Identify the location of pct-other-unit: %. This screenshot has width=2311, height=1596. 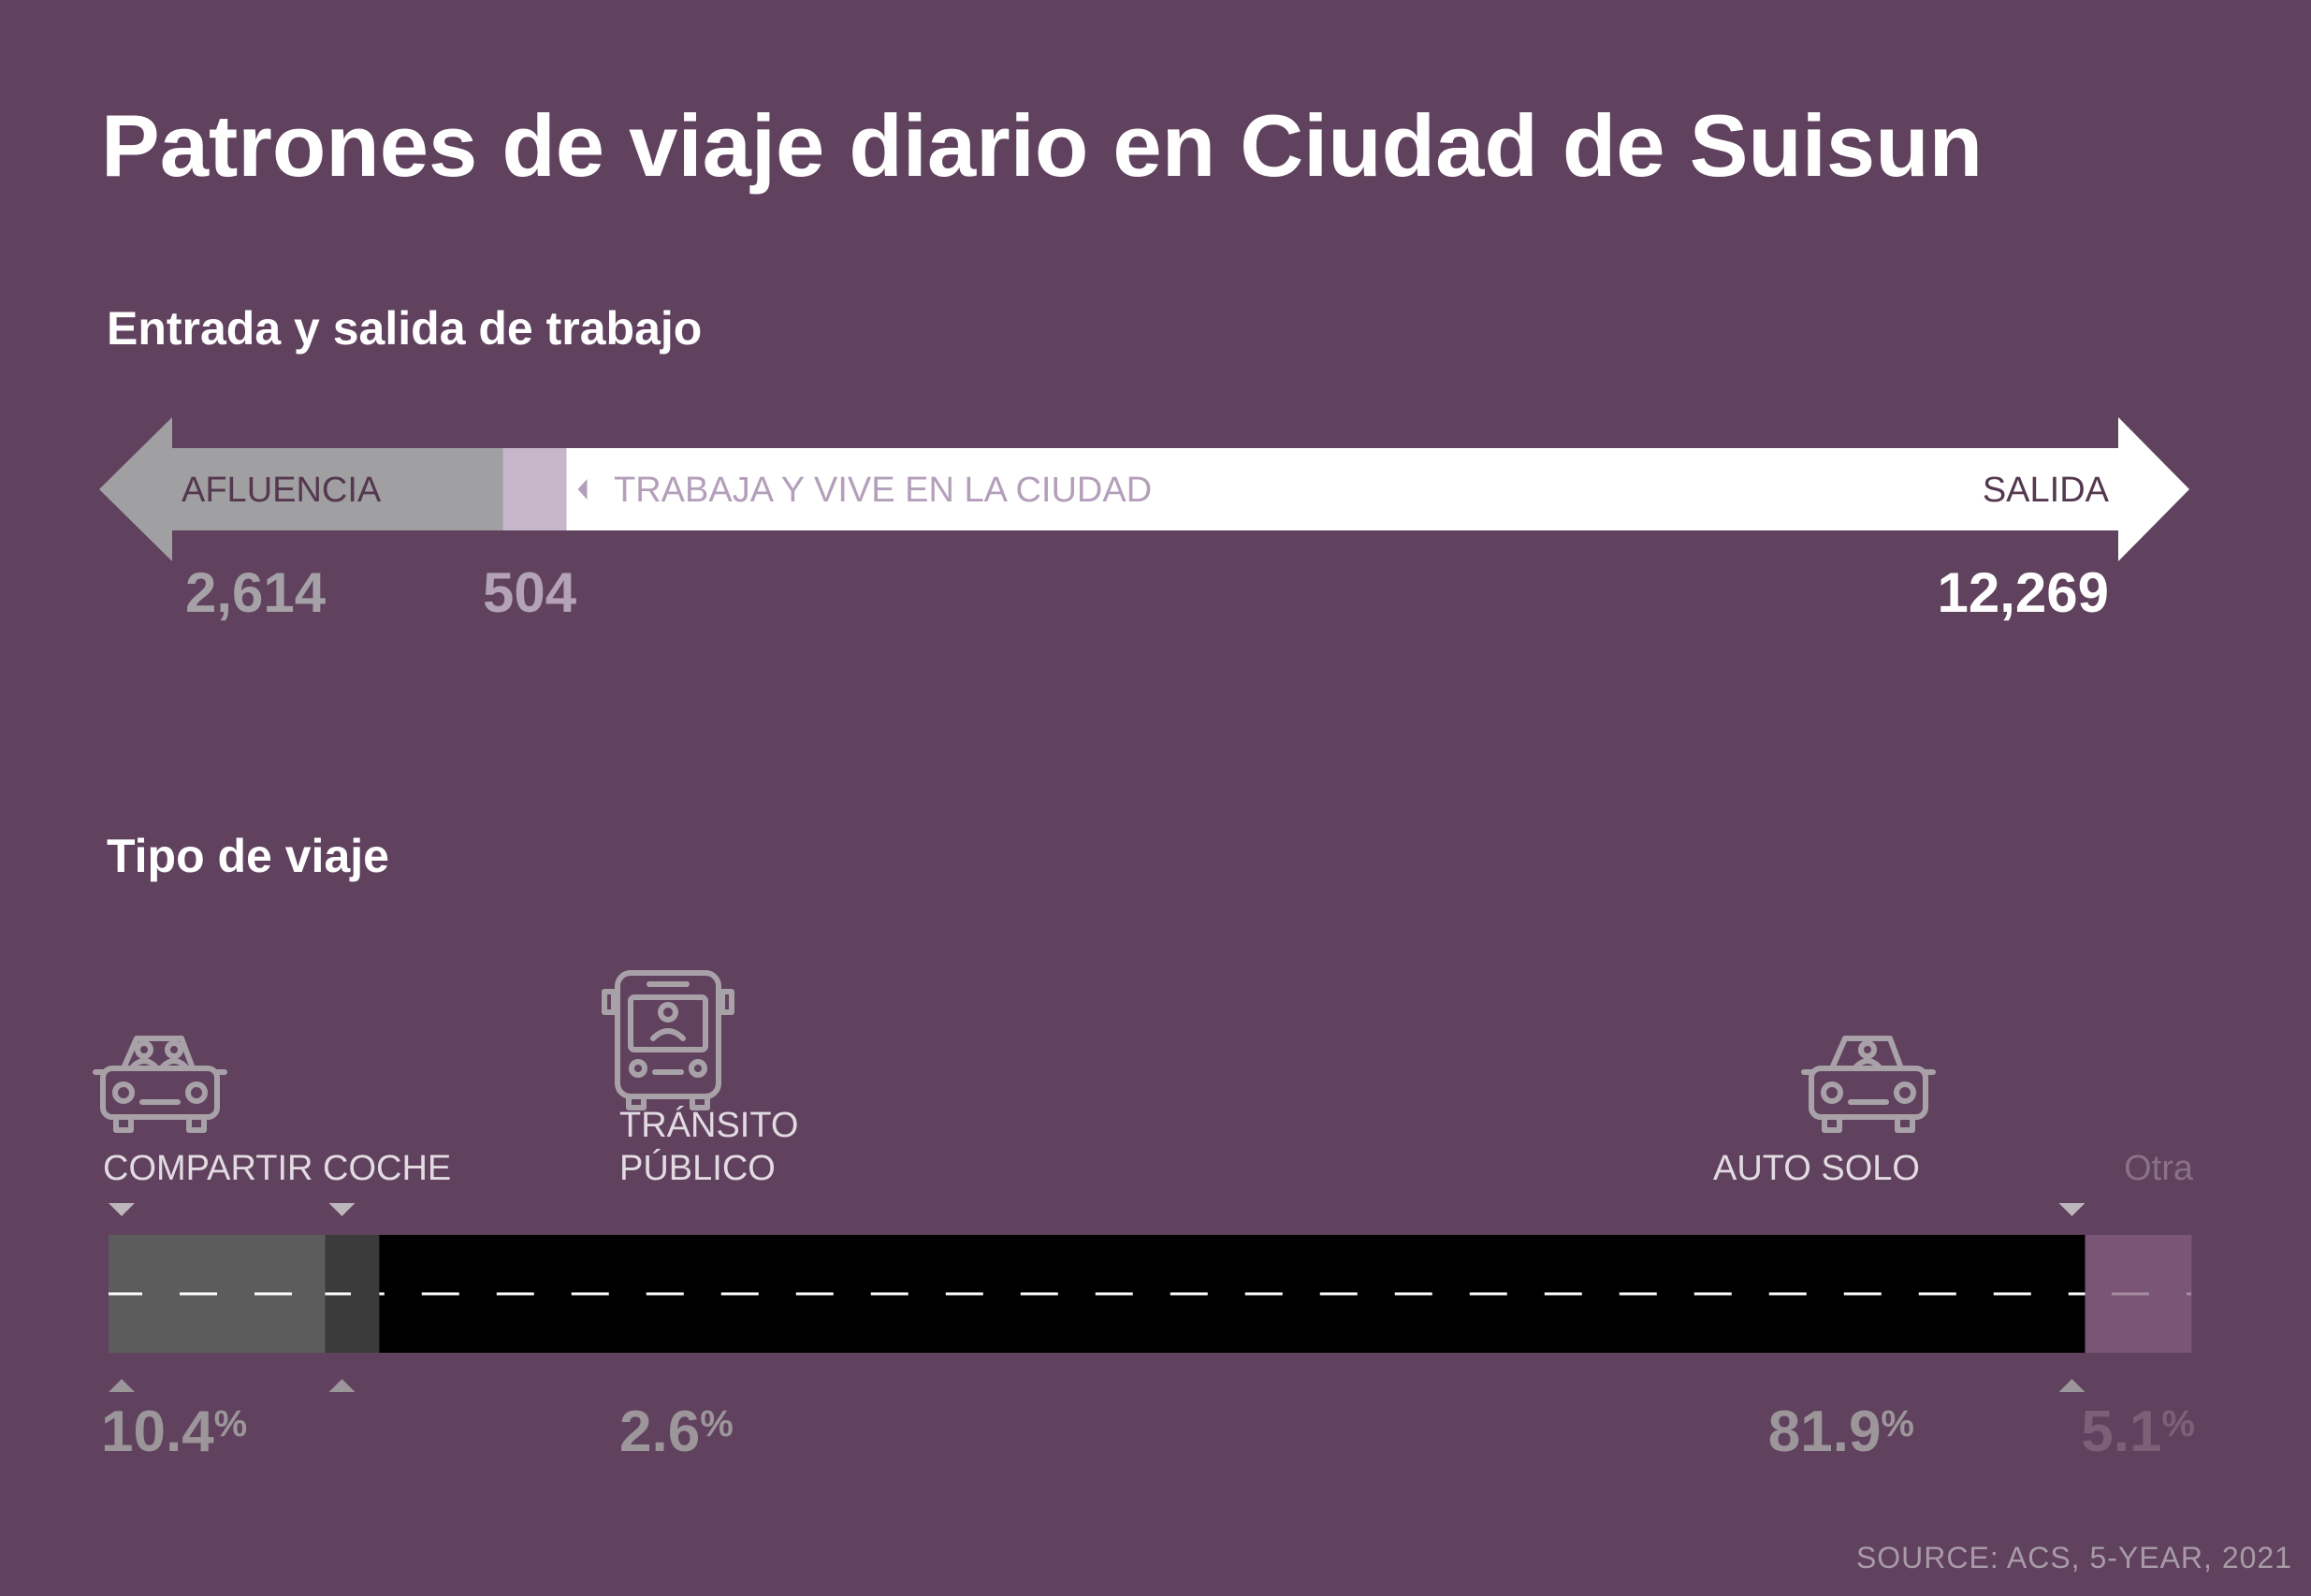
(2178, 1423).